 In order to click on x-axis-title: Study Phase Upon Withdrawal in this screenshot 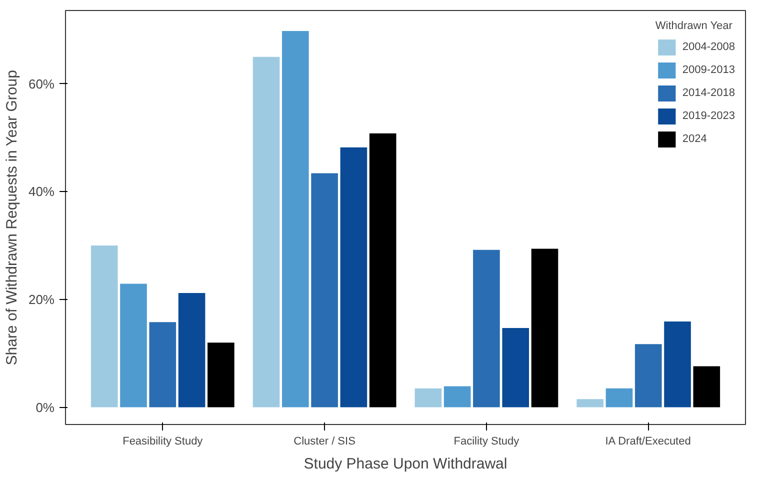, I will do `click(406, 464)`.